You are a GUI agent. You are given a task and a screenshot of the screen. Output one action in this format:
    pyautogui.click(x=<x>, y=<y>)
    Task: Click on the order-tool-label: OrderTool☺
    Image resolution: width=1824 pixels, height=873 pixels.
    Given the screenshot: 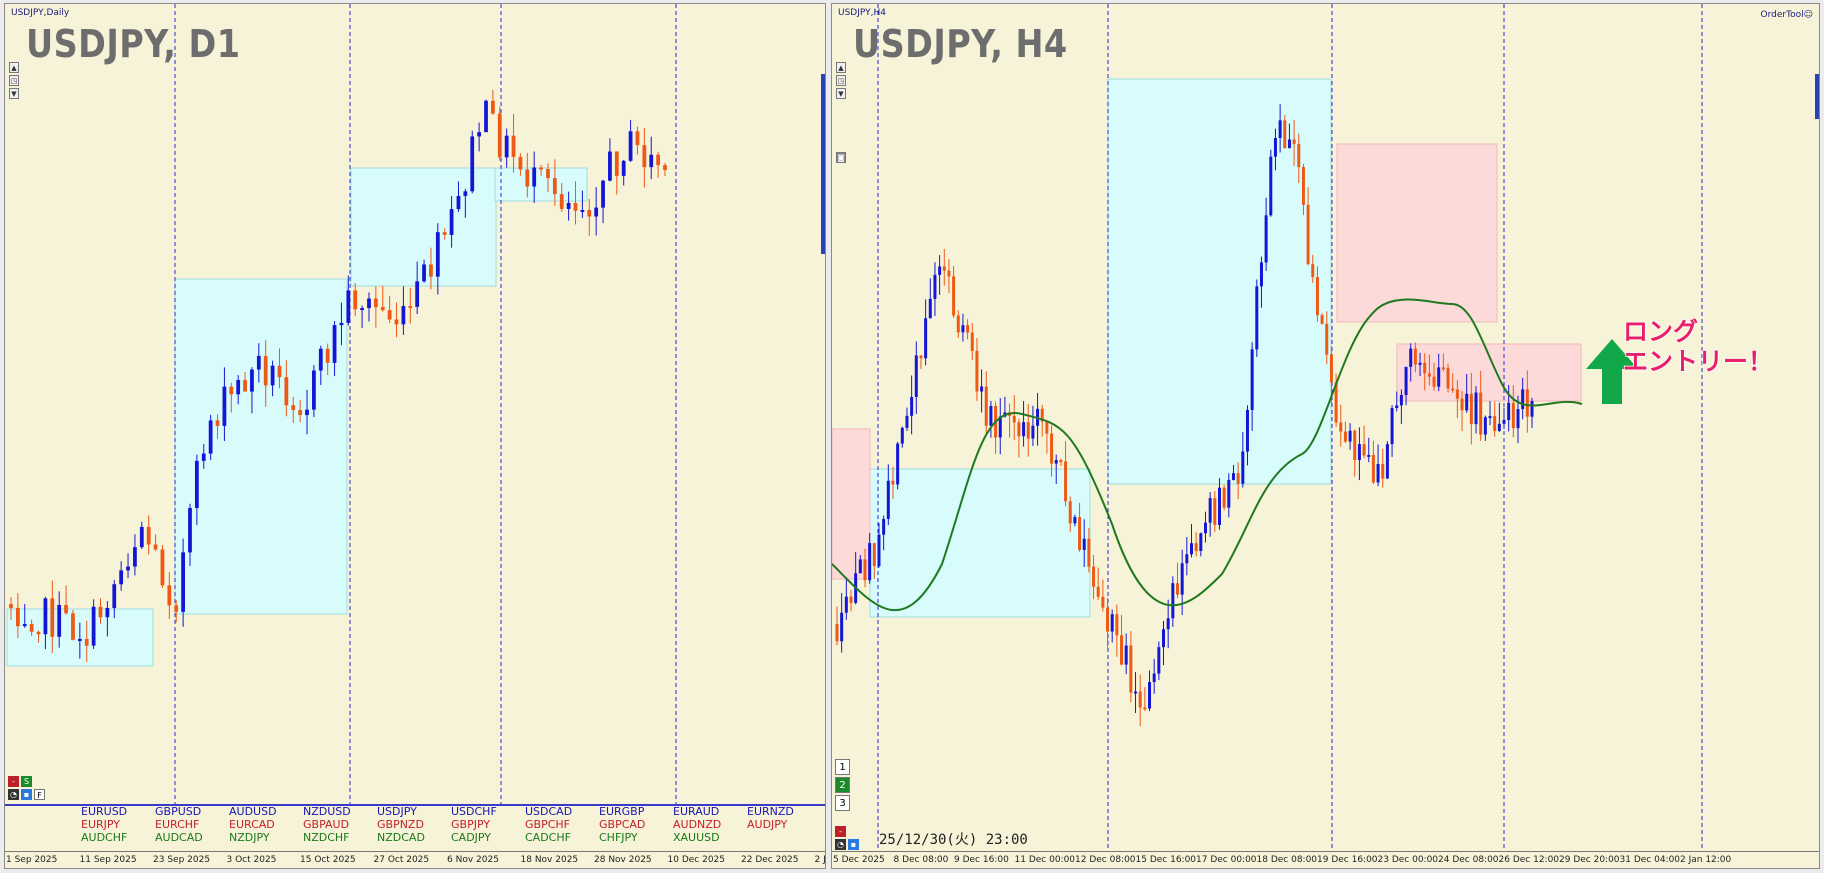 What is the action you would take?
    pyautogui.click(x=1786, y=15)
    